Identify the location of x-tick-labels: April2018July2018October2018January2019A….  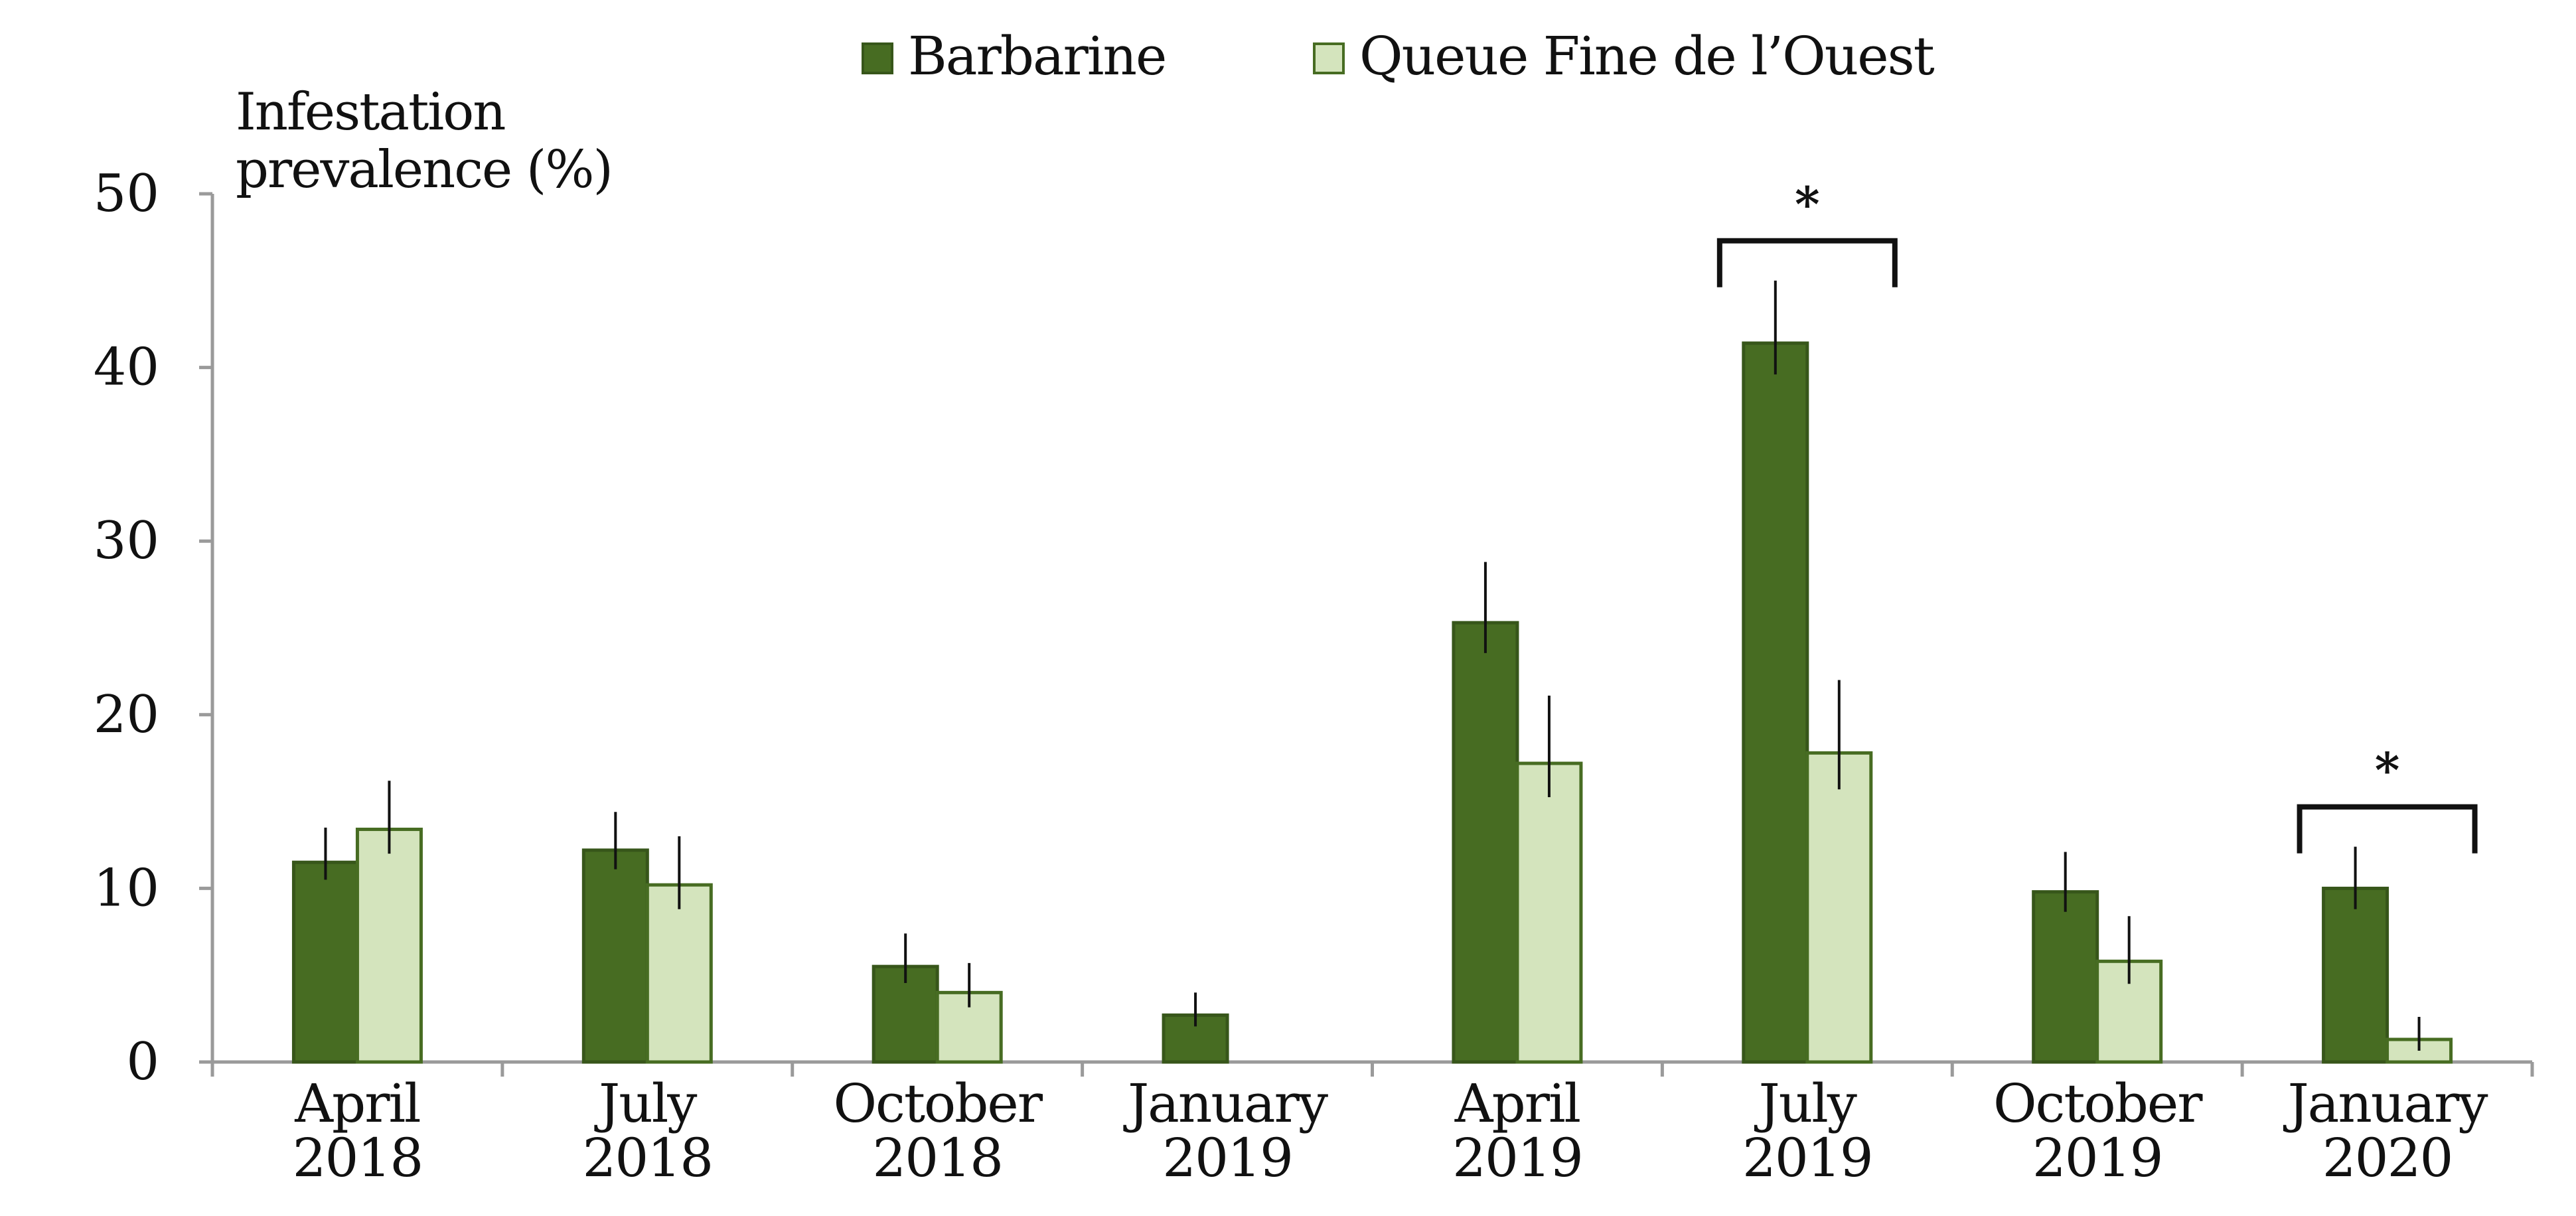
(1392, 1131).